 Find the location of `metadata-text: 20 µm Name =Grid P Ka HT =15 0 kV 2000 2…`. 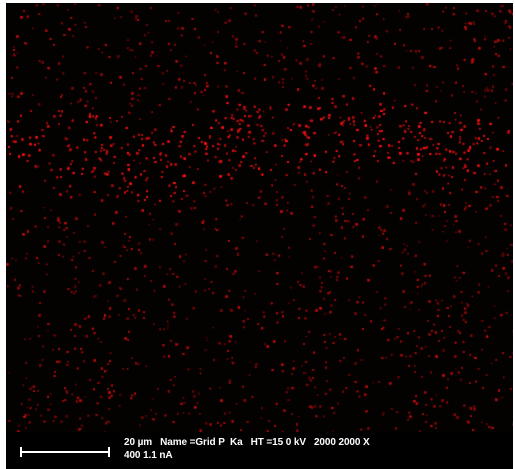

metadata-text: 20 µm Name =Grid P Ka HT =15 0 kV 2000 2… is located at coordinates (317, 449).